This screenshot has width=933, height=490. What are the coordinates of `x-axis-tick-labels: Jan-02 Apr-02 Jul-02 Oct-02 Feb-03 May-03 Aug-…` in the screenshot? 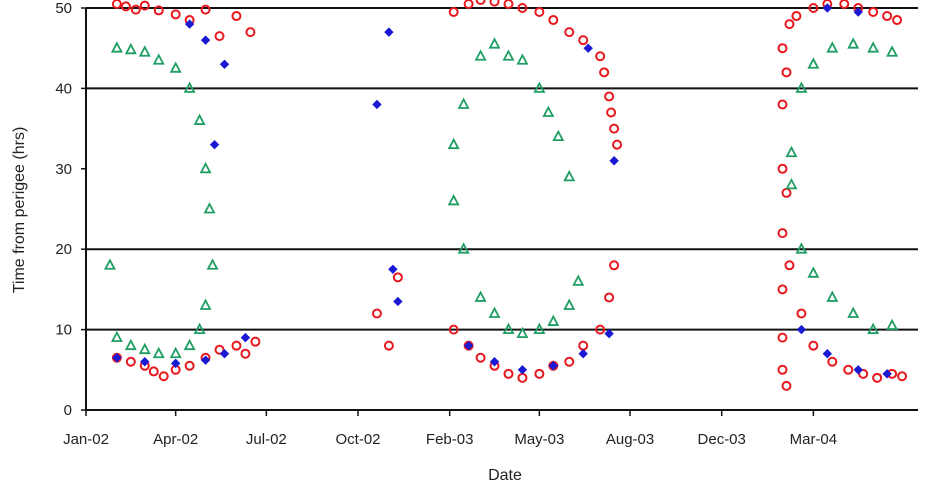 It's located at (450, 439).